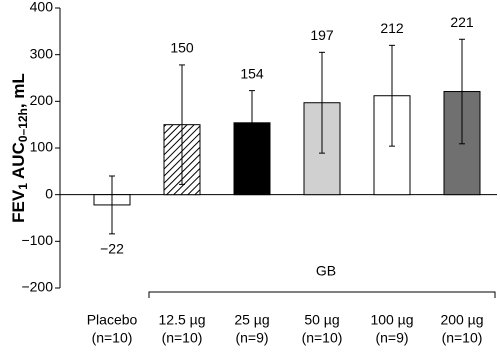 This screenshot has width=500, height=353. Describe the element at coordinates (112, 320) in the screenshot. I see `x-tick-label: Placebo` at that location.